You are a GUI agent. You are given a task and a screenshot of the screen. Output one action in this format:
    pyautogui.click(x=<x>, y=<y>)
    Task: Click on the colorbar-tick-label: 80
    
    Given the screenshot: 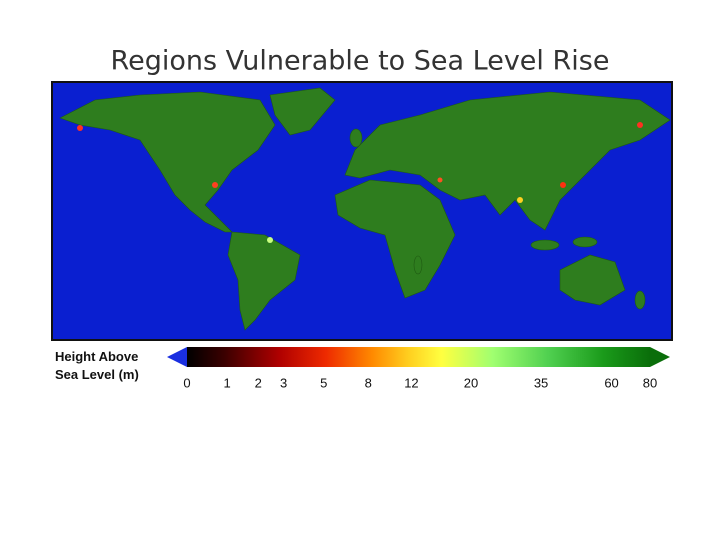 What is the action you would take?
    pyautogui.click(x=650, y=382)
    